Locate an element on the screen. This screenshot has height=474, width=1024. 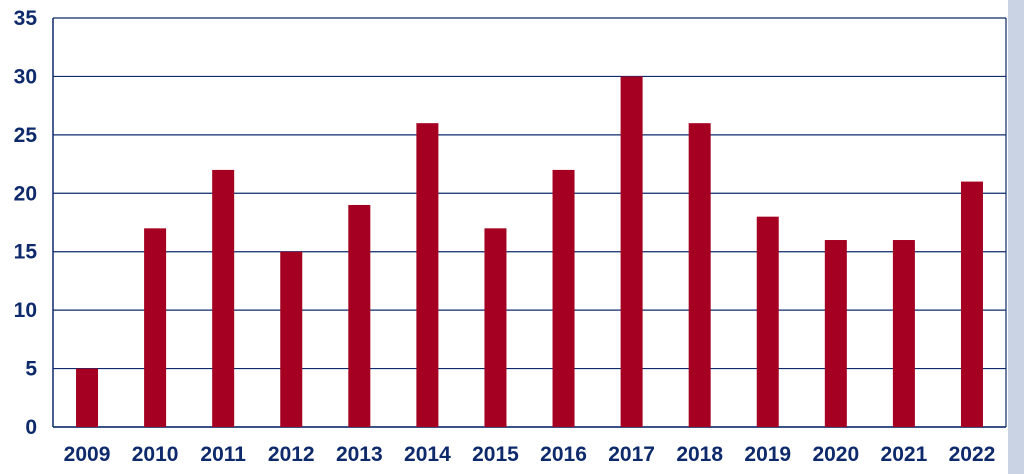
y-tick-label: 5 is located at coordinates (31, 369).